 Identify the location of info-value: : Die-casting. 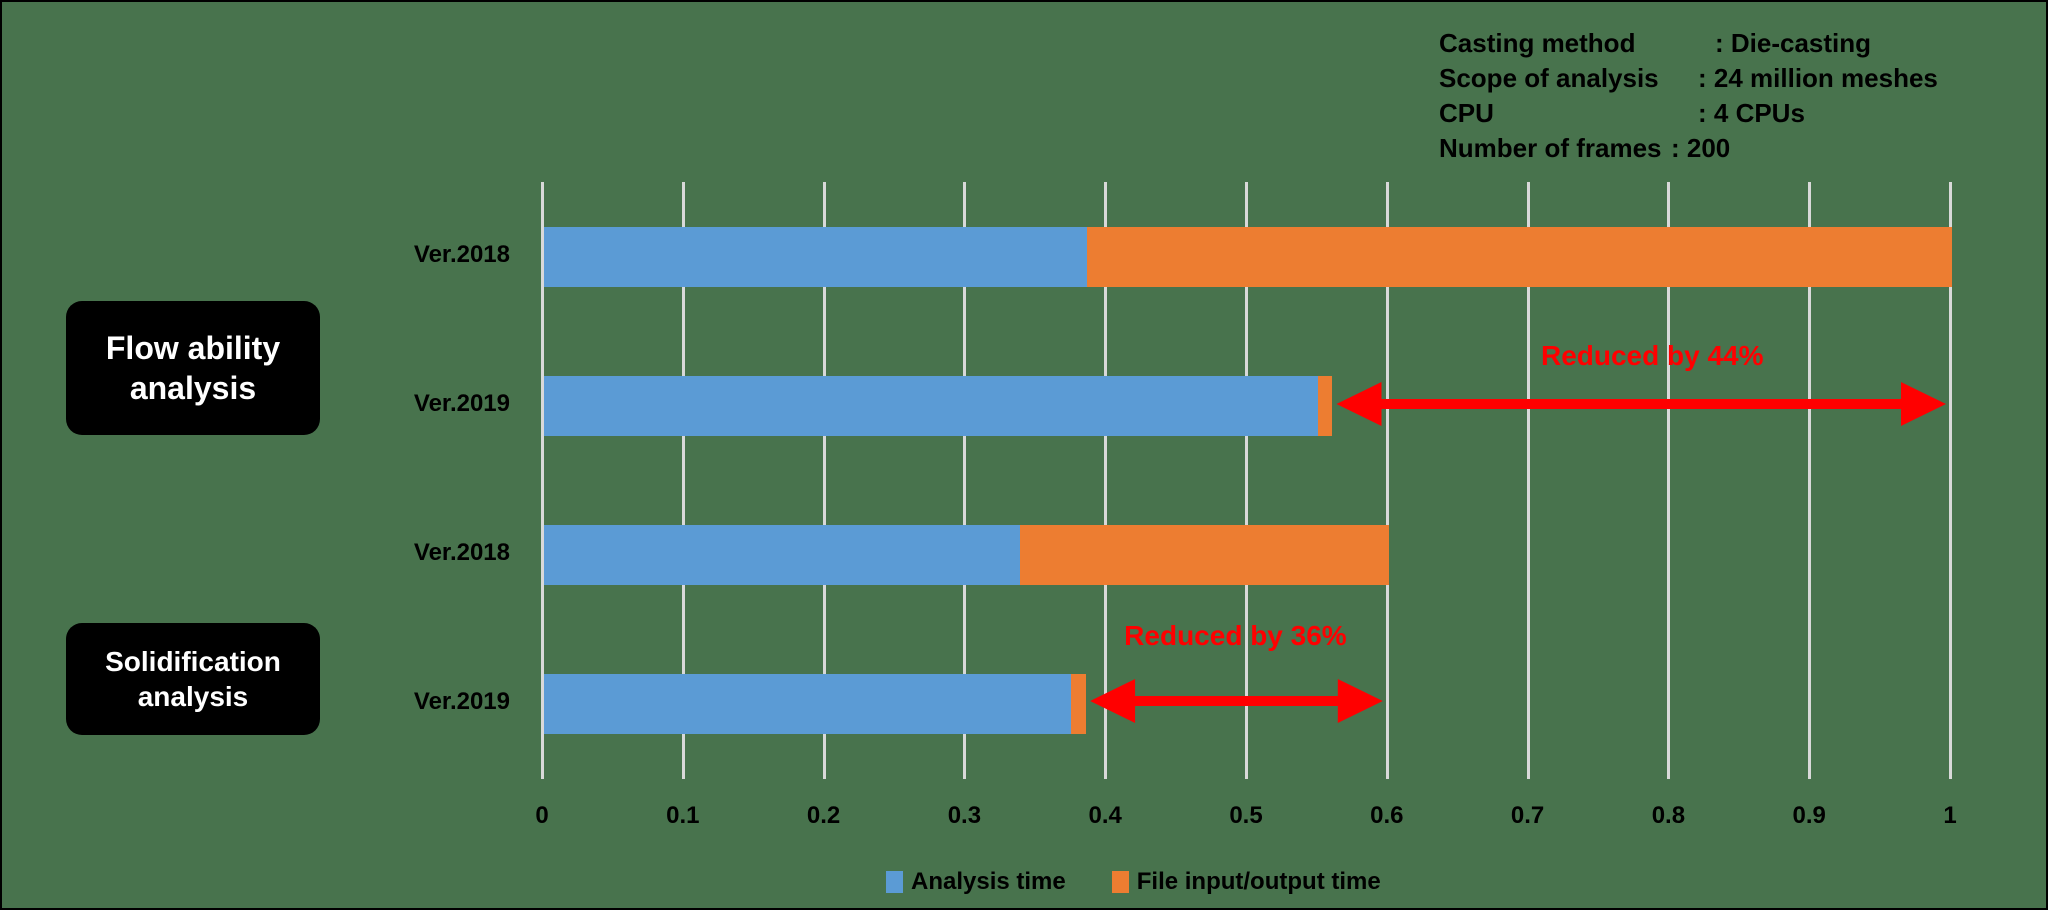
(1793, 43).